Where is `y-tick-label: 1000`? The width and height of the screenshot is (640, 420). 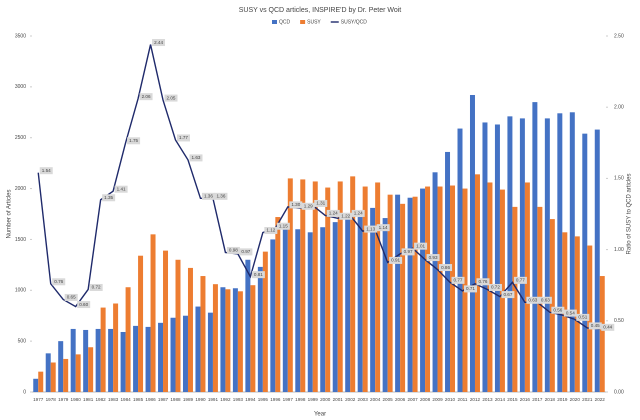
y-tick-label: 1000 is located at coordinates (20, 291).